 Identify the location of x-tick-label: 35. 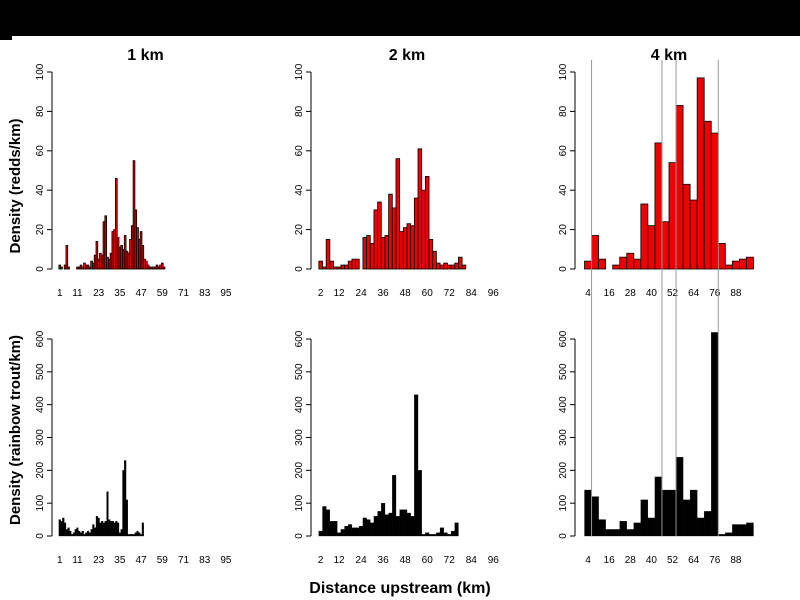
(120, 560).